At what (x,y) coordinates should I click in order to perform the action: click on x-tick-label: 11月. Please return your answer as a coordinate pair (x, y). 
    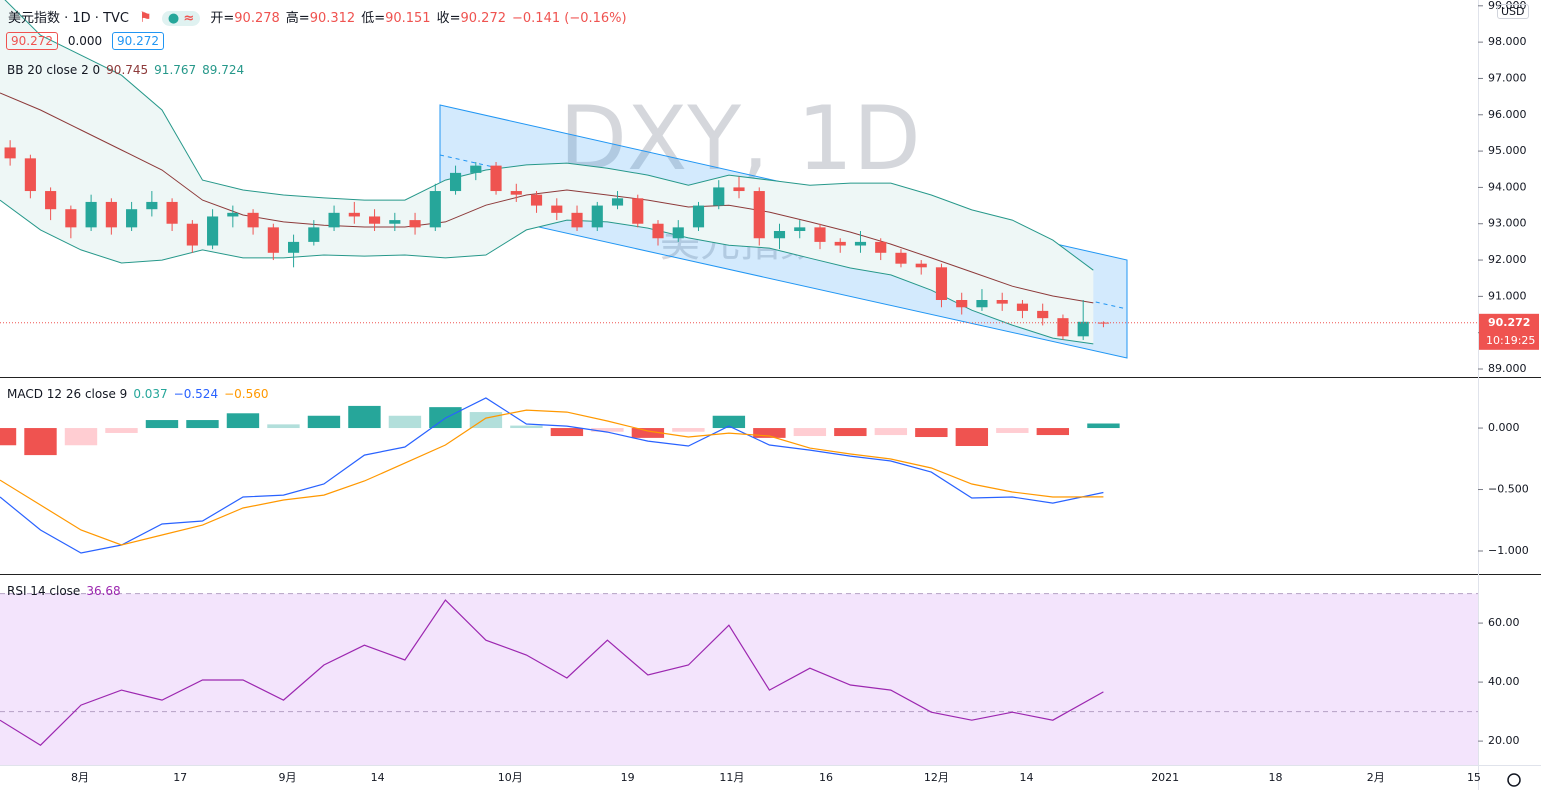
    Looking at the image, I should click on (731, 777).